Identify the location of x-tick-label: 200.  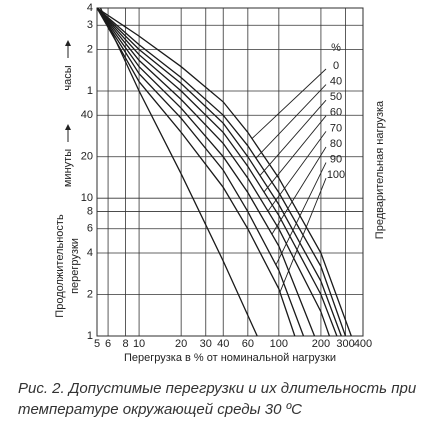
(321, 344).